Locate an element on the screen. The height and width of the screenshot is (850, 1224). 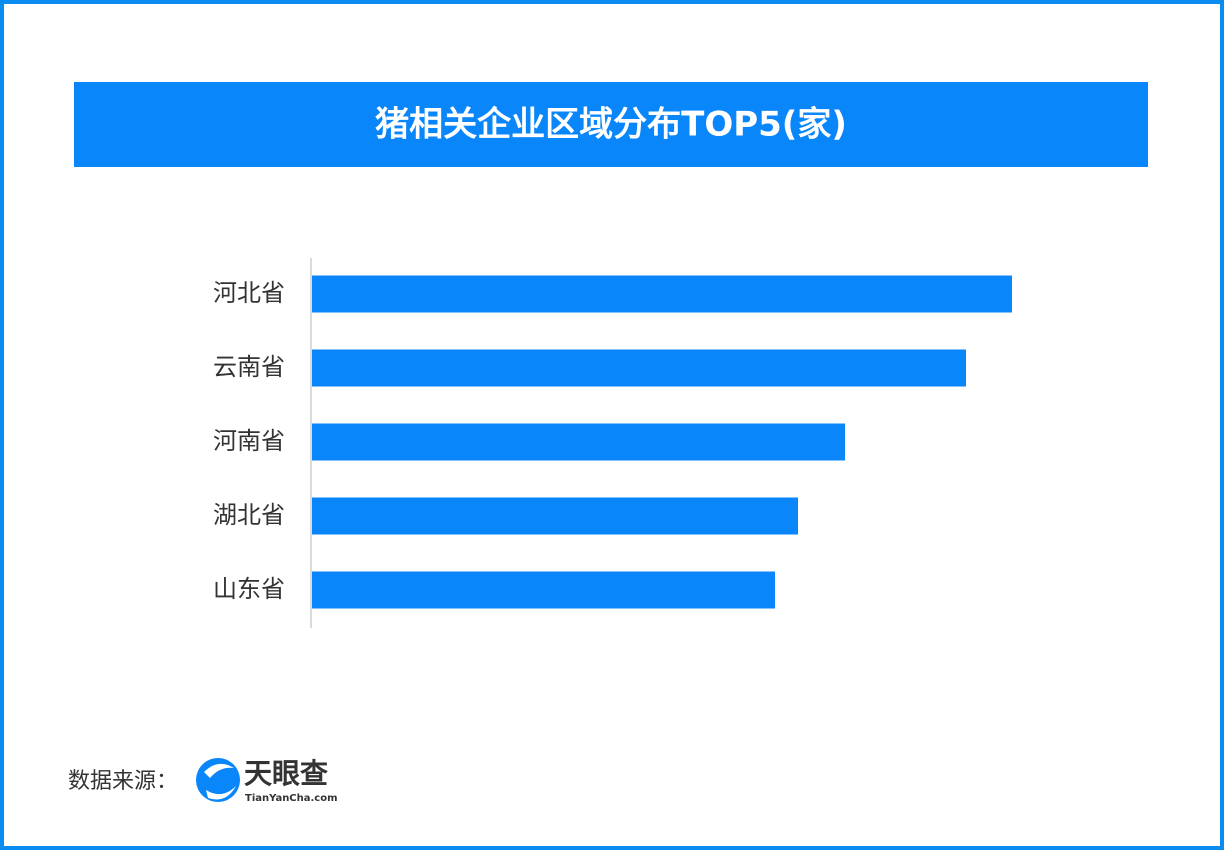
title-band is located at coordinates (611, 124).